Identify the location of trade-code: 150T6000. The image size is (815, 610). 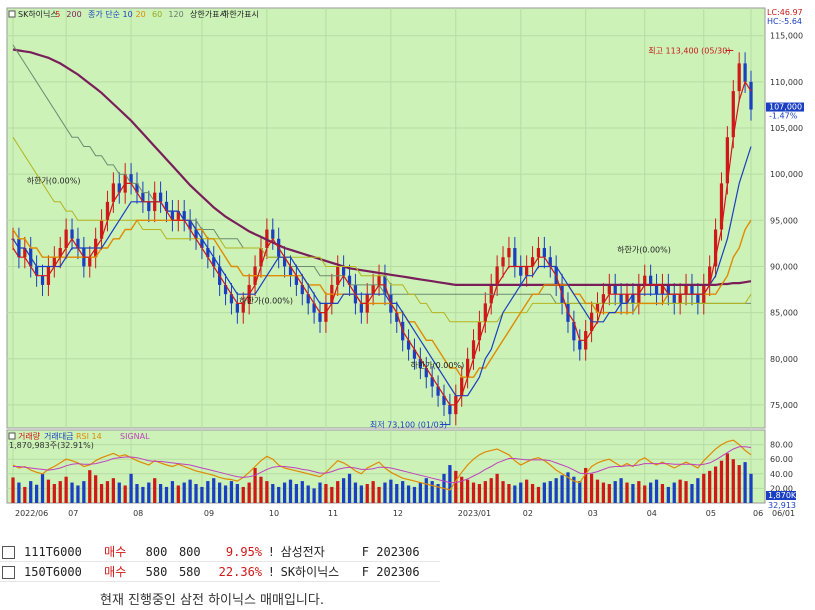
(62, 571).